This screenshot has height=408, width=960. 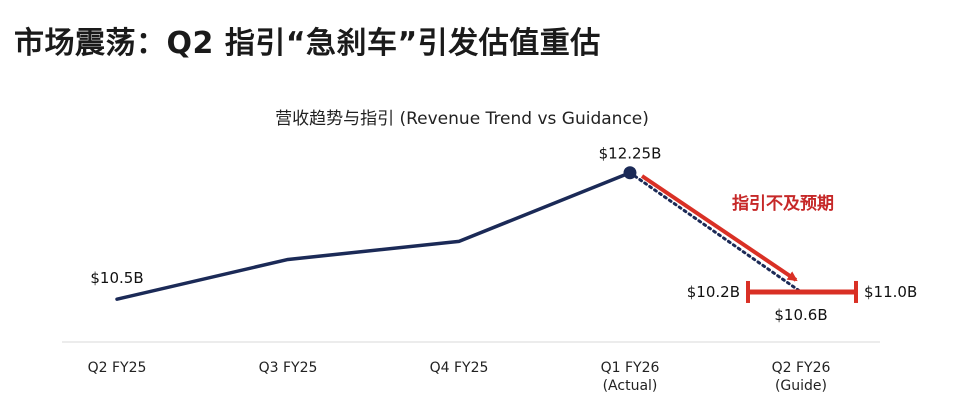 I want to click on data-label-peak: $12.25B, so click(x=630, y=154).